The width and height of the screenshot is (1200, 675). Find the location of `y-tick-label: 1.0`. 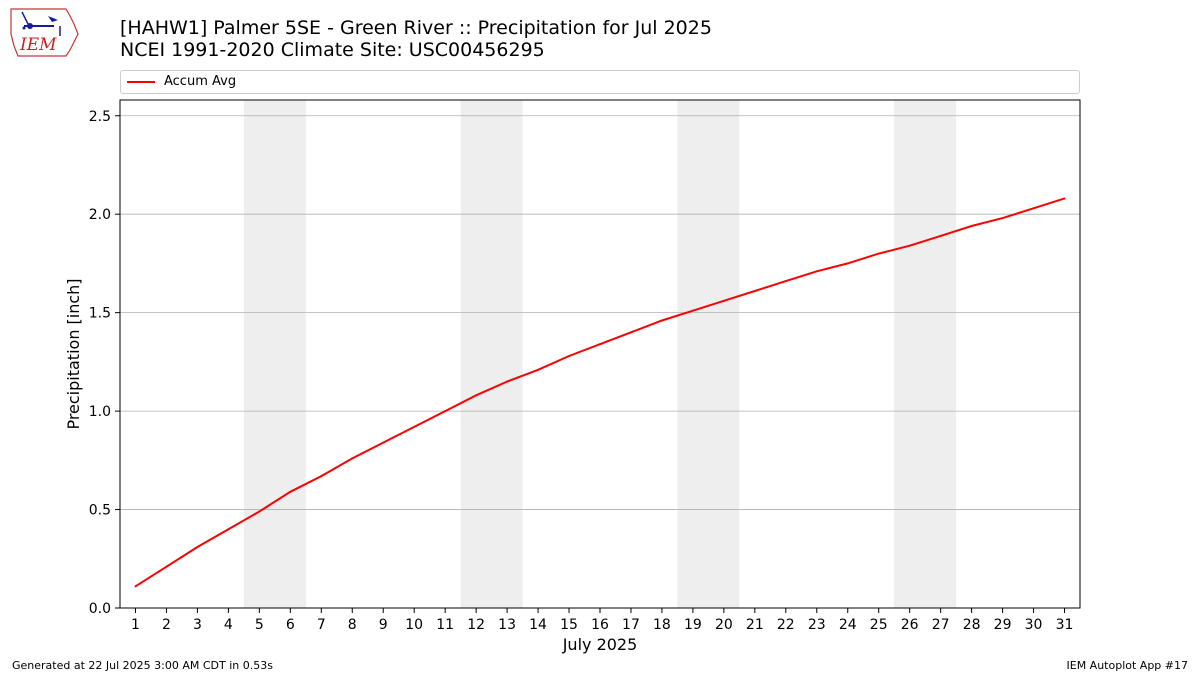

y-tick-label: 1.0 is located at coordinates (100, 412).